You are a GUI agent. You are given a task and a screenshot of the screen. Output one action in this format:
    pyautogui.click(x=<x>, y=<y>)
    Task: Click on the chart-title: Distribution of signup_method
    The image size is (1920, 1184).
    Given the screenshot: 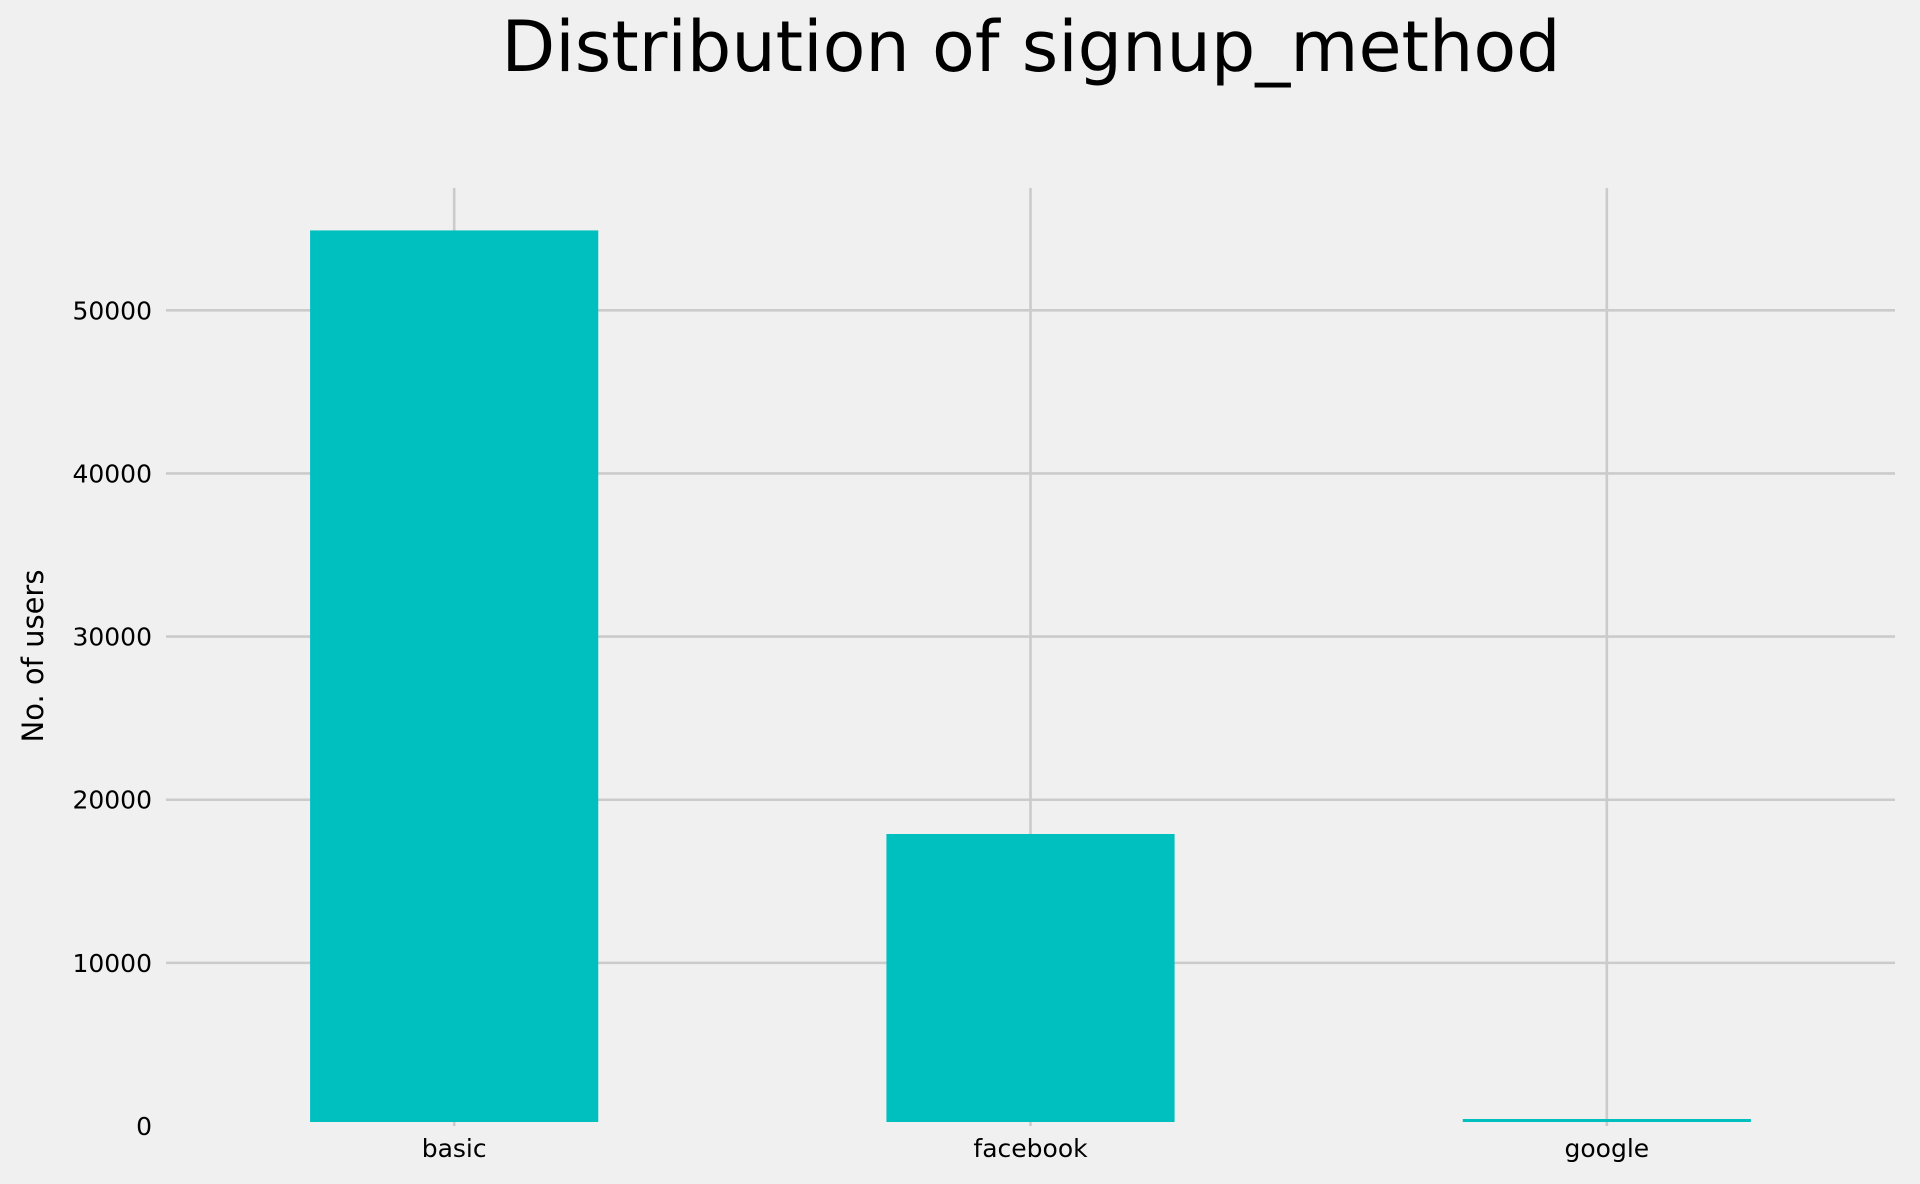 What is the action you would take?
    pyautogui.click(x=1030, y=47)
    